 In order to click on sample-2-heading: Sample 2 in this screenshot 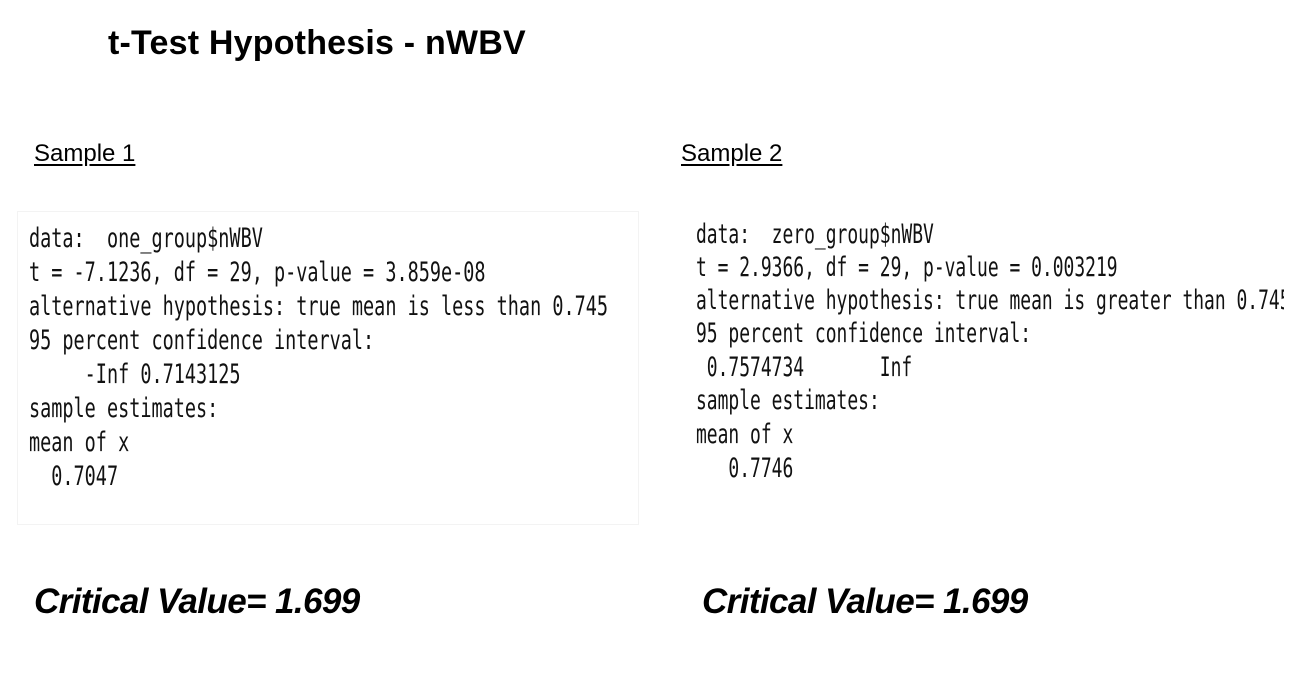, I will do `click(732, 153)`.